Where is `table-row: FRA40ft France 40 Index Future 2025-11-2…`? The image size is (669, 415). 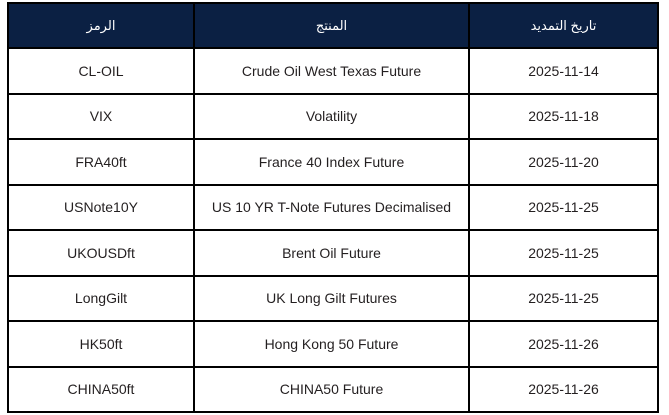 table-row: FRA40ft France 40 Index Future 2025-11-2… is located at coordinates (333, 162).